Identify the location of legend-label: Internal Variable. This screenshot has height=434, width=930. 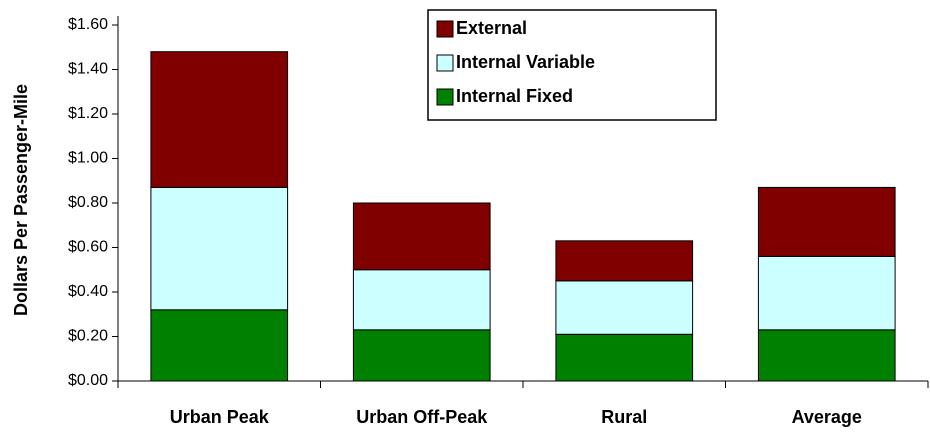
(525, 62).